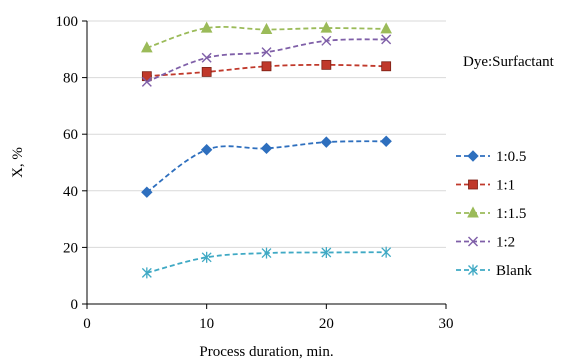  What do you see at coordinates (511, 157) in the screenshot?
I see `legend-label: 1:0.5` at bounding box center [511, 157].